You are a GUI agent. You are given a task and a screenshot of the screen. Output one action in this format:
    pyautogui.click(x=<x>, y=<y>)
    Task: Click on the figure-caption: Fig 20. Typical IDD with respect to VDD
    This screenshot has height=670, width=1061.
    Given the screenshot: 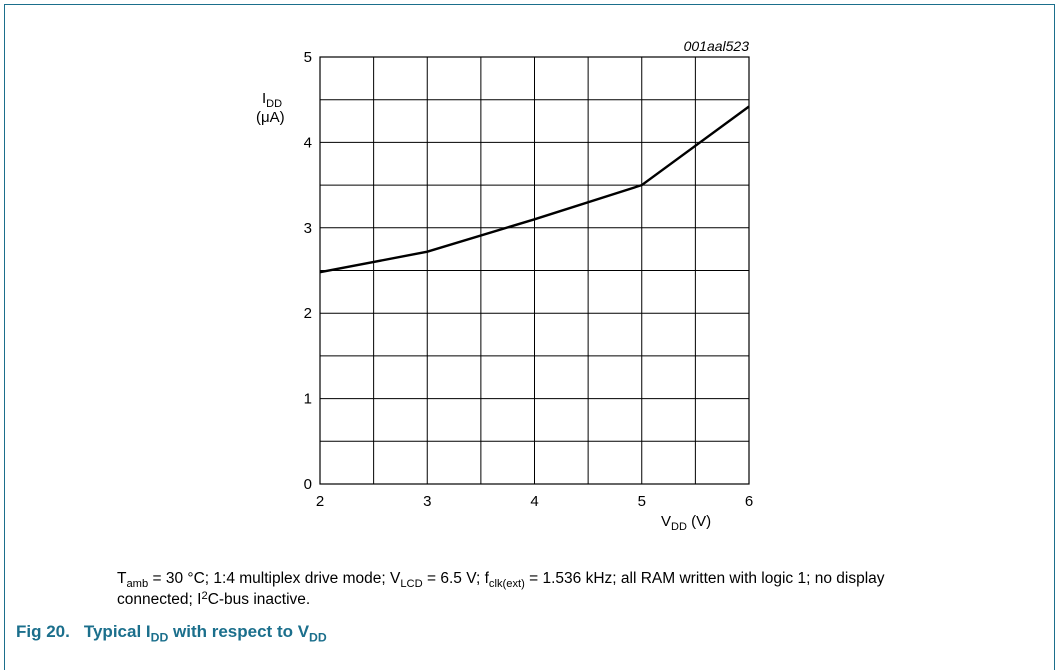 What is the action you would take?
    pyautogui.click(x=171, y=633)
    